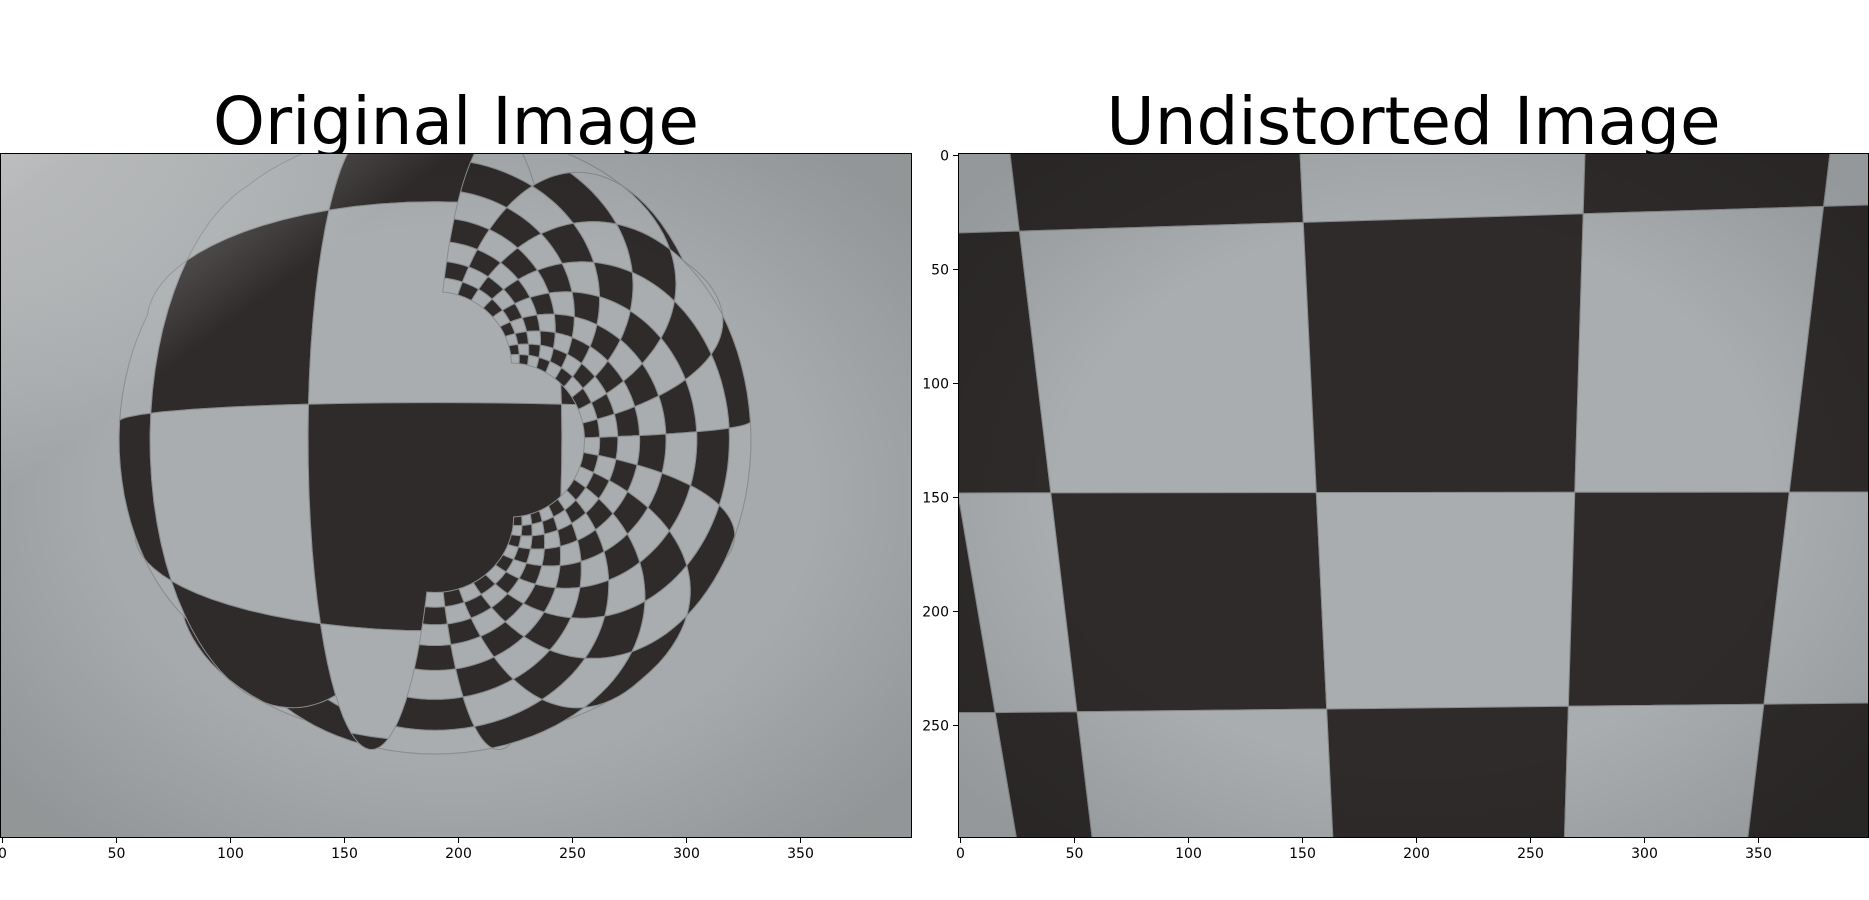  Describe the element at coordinates (940, 271) in the screenshot. I see `y-tick-label: 50` at that location.